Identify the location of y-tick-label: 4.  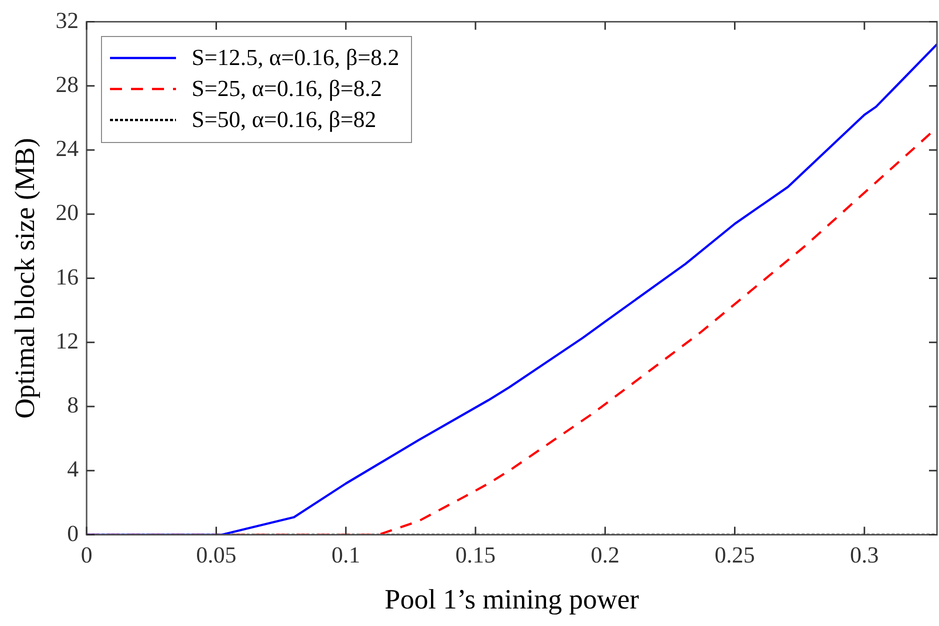
(73, 469).